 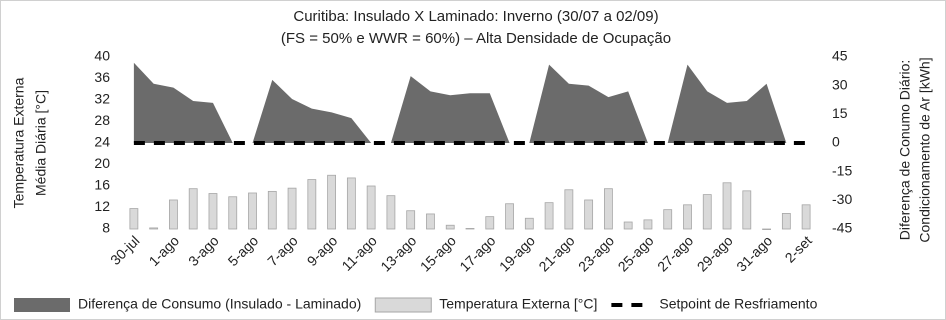 I want to click on y-tick-label: 36, so click(x=102, y=77).